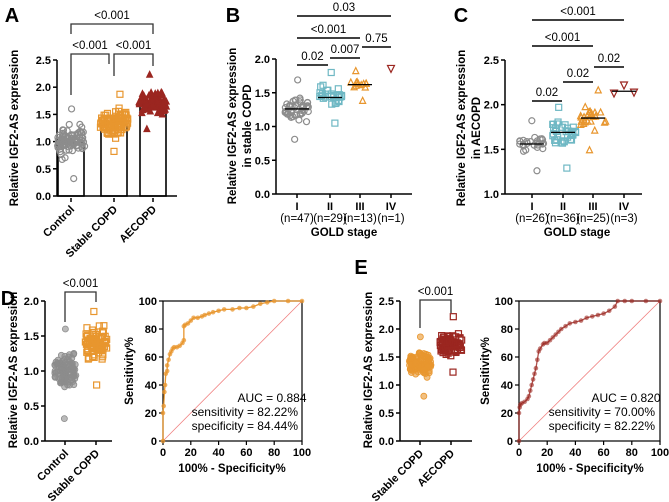  What do you see at coordinates (330, 219) in the screenshot?
I see `n-label: (n=29)` at bounding box center [330, 219].